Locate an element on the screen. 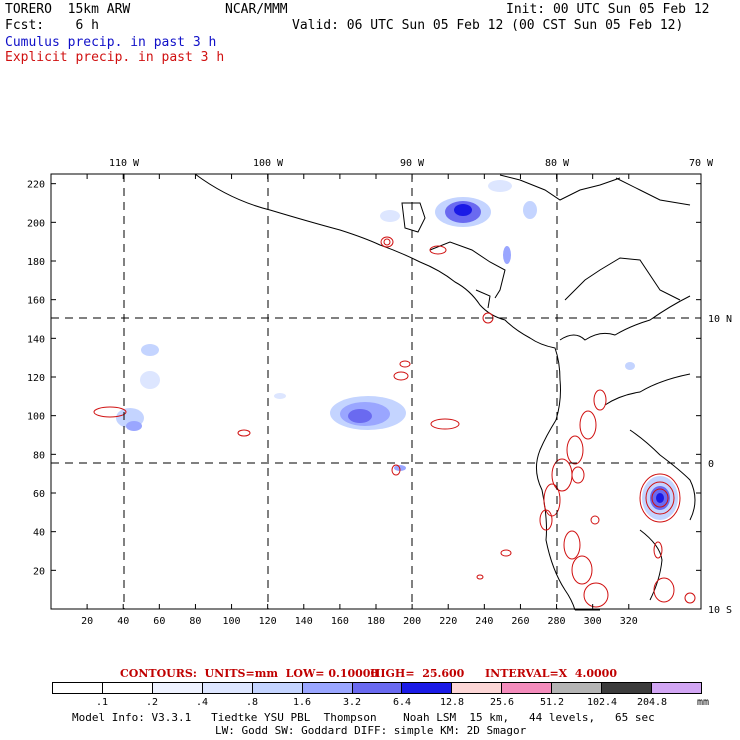 The height and width of the screenshot is (740, 740). y-tick-label: 60 is located at coordinates (39, 494).